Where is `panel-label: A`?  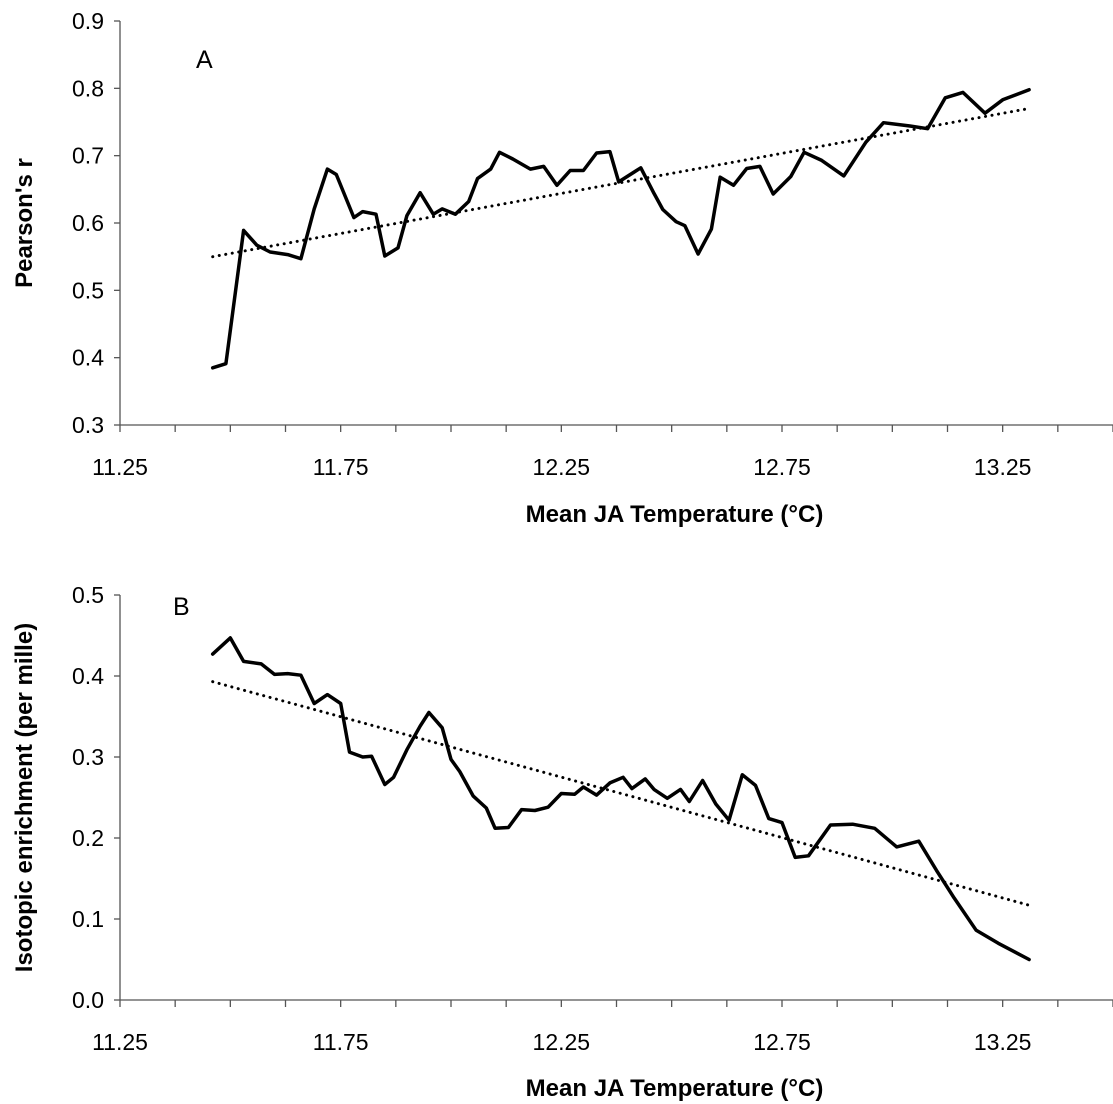 panel-label: A is located at coordinates (204, 60).